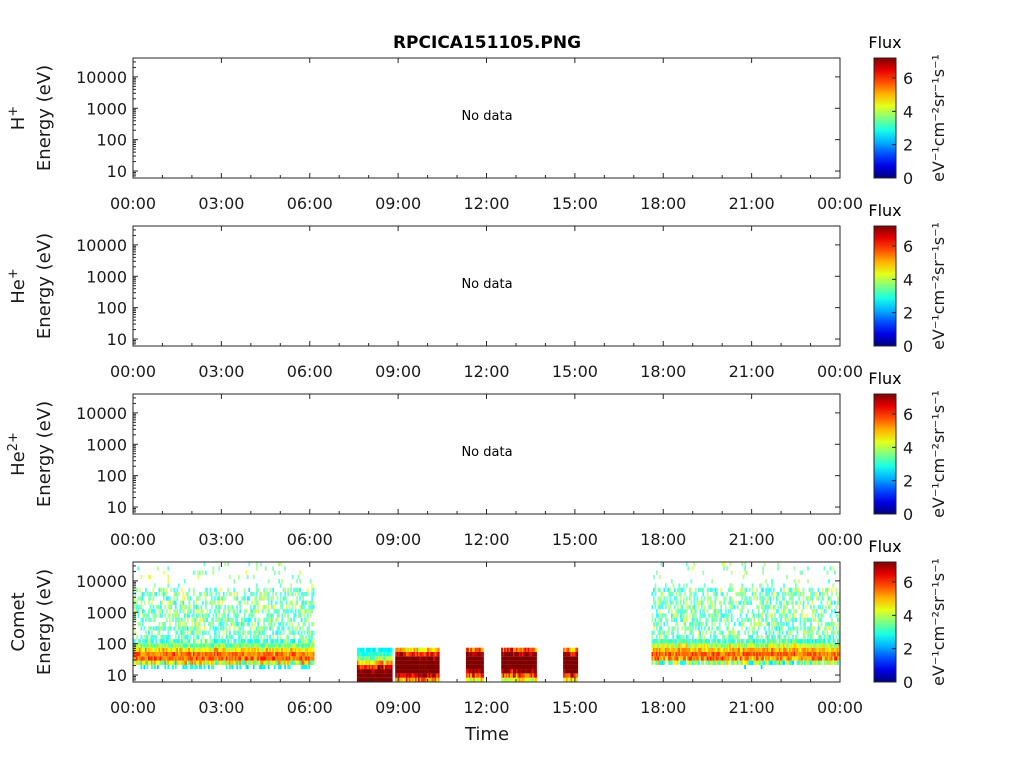  What do you see at coordinates (106, 108) in the screenshot?
I see `y-tick-label: 1000` at bounding box center [106, 108].